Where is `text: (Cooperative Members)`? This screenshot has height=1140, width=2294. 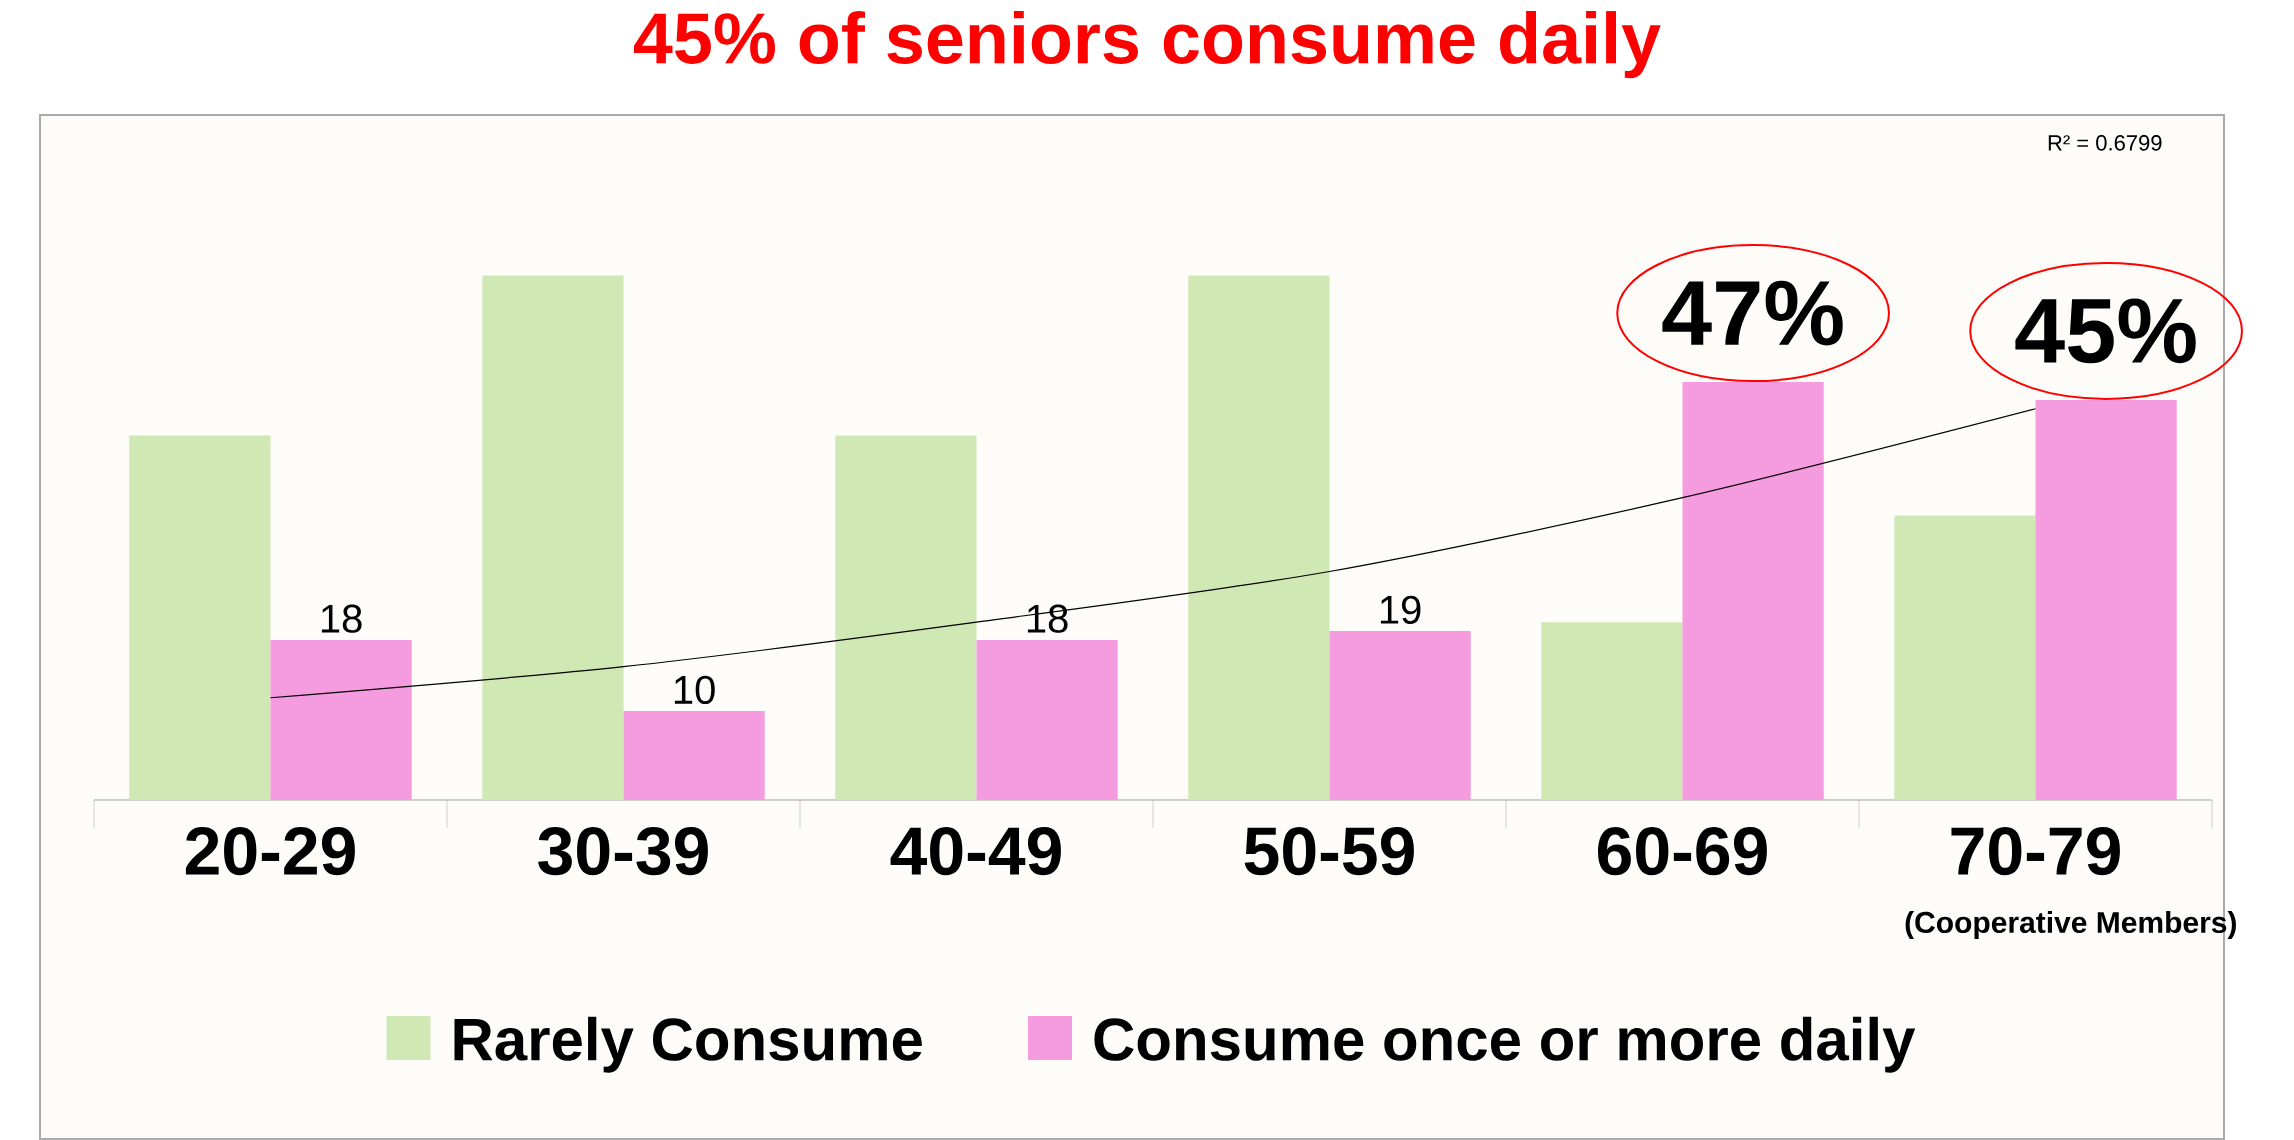
text: (Cooperative Members) is located at coordinates (2070, 925).